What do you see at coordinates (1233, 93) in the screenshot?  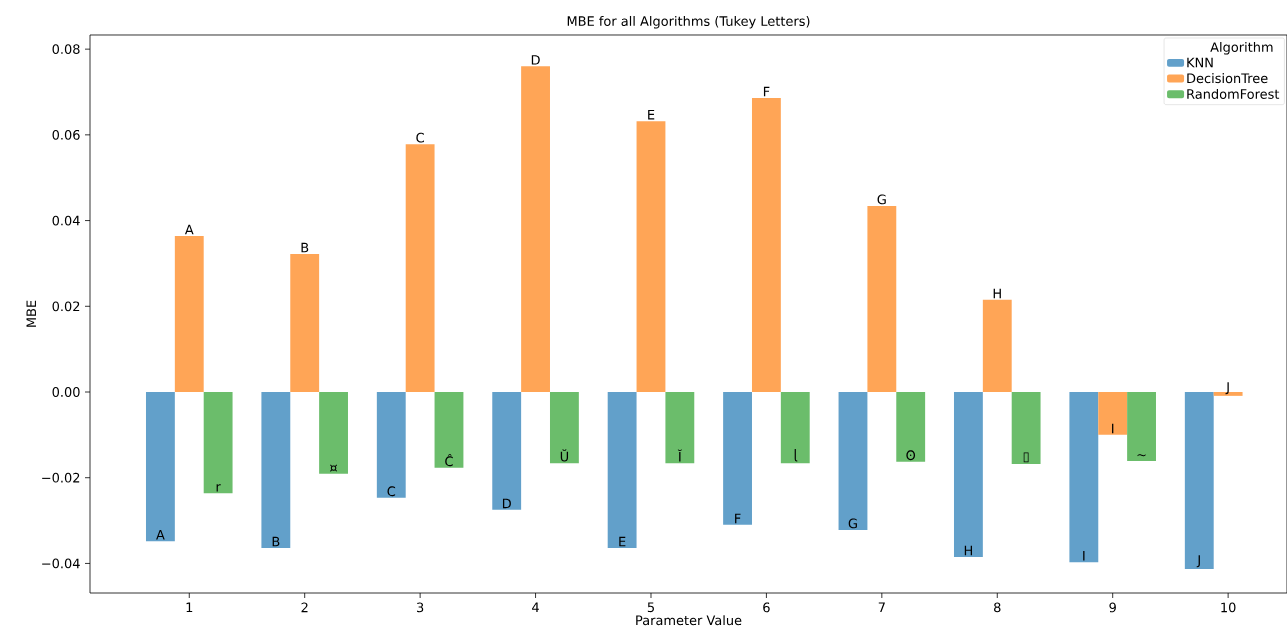 I see `legend-label: RandomForest` at bounding box center [1233, 93].